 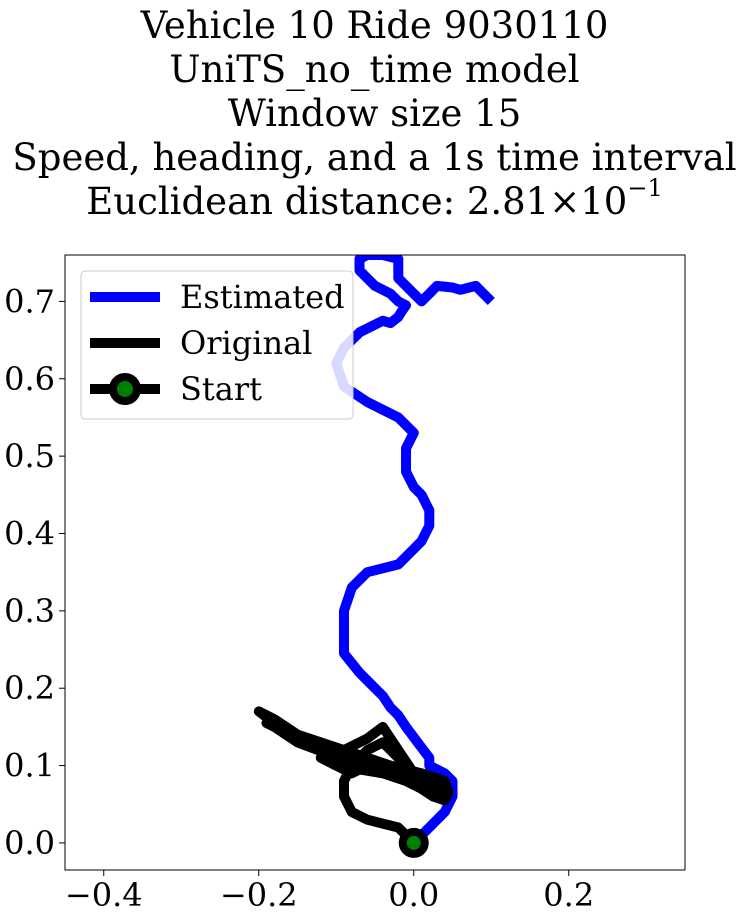 What do you see at coordinates (374, 25) in the screenshot?
I see `title-line-1: Vehicle 10 Ride 9030110` at bounding box center [374, 25].